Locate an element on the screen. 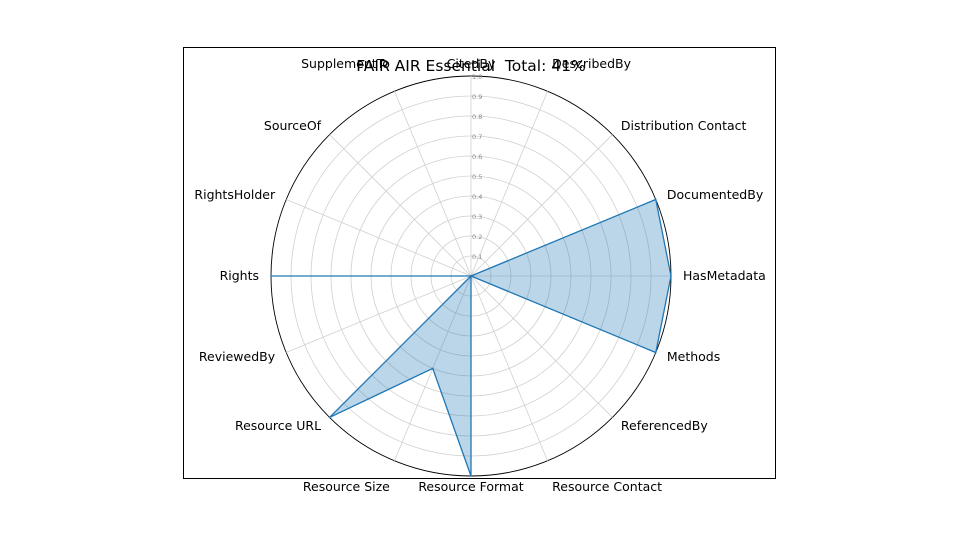 This screenshot has height=540, width=960. category-label: Resource Contact is located at coordinates (607, 486).